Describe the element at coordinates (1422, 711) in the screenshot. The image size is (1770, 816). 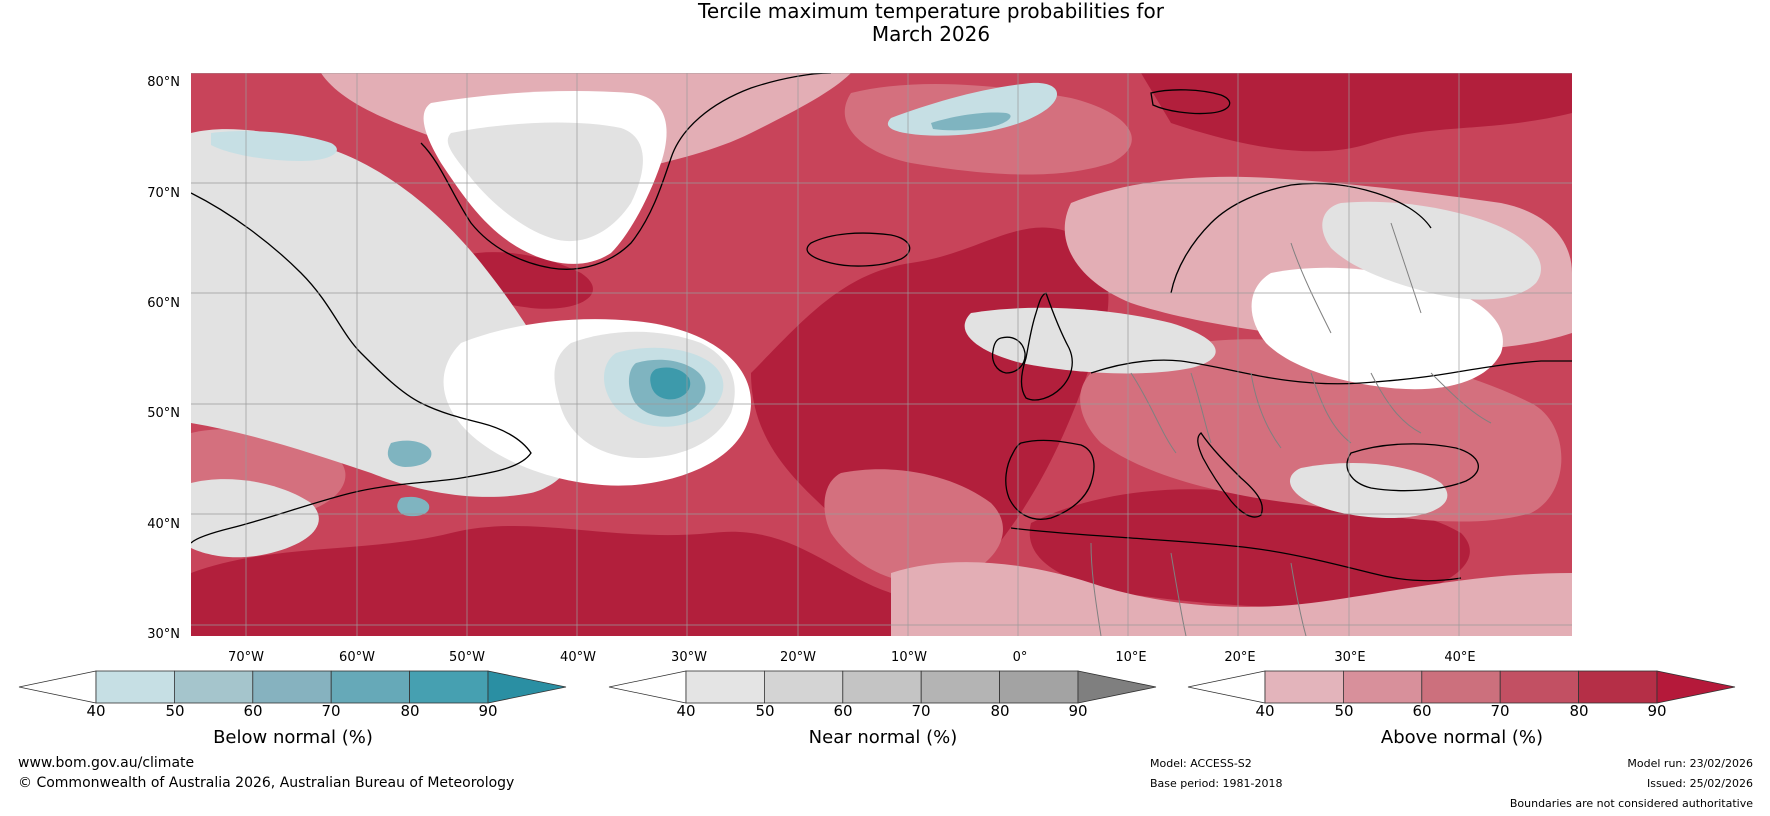
I see `colorbar-above-tick: 60` at that location.